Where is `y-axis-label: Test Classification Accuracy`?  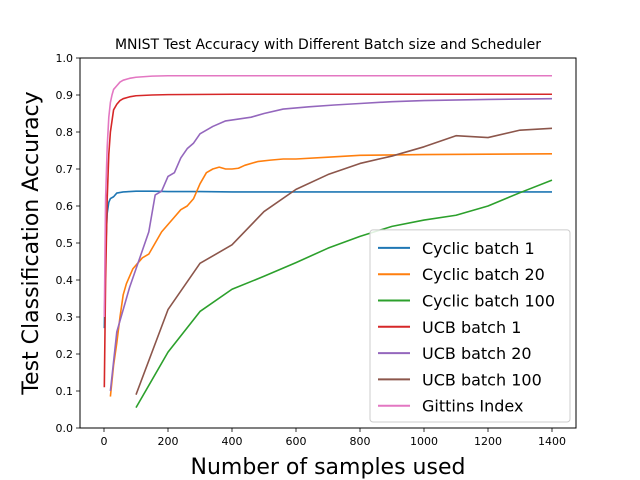 y-axis-label: Test Classification Accuracy is located at coordinates (31, 243).